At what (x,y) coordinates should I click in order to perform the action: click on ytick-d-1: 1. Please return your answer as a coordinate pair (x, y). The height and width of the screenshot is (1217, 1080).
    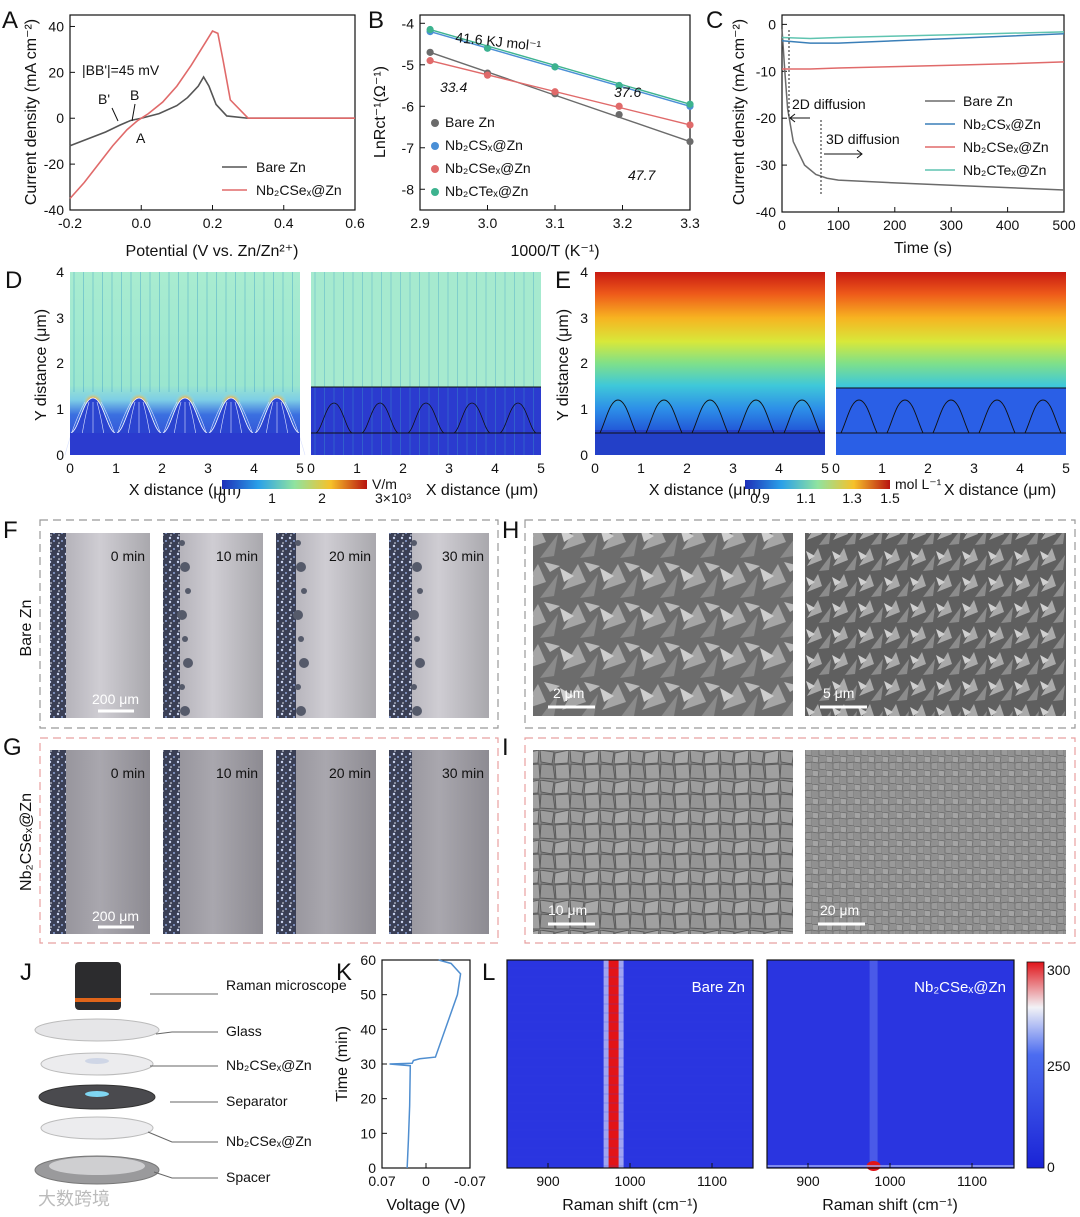
    Looking at the image, I should click on (60, 409).